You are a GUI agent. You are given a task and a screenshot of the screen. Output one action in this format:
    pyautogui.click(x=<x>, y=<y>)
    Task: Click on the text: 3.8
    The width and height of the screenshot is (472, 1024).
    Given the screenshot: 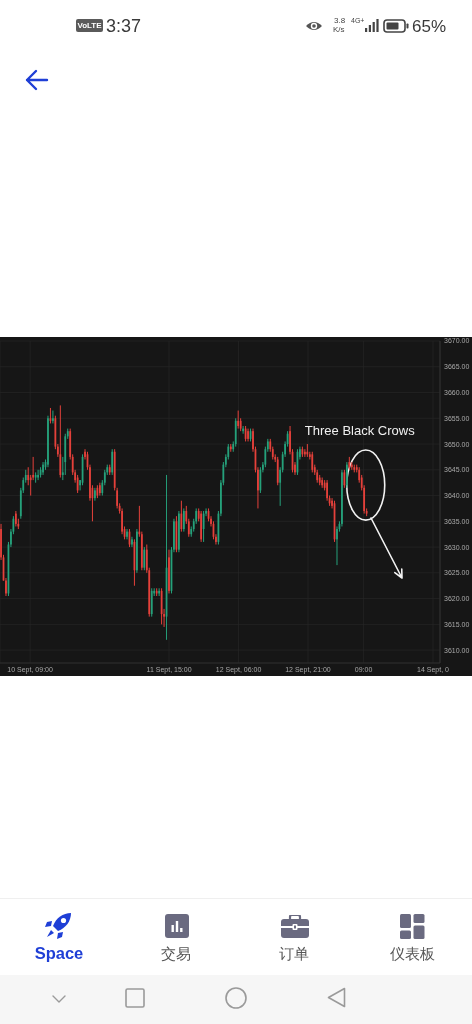 What is the action you would take?
    pyautogui.click(x=340, y=20)
    